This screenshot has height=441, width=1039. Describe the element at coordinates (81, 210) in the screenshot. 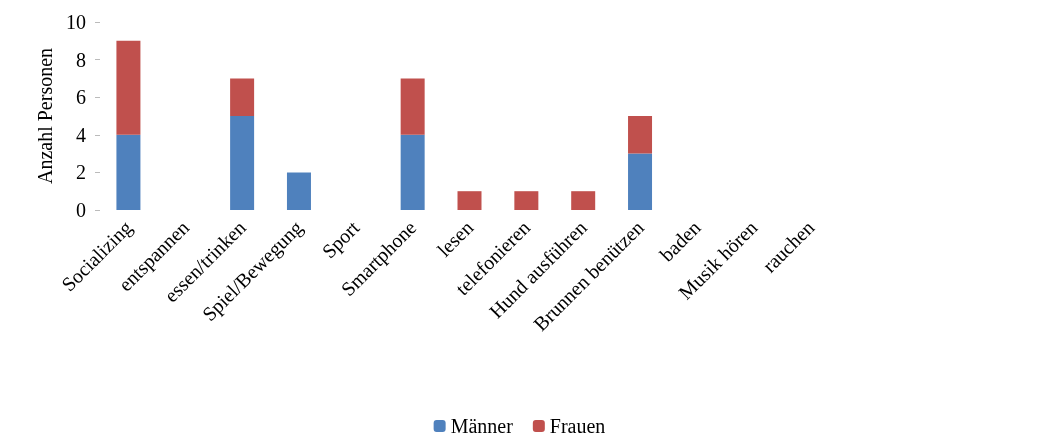

I see `y-tick-label: 0` at that location.